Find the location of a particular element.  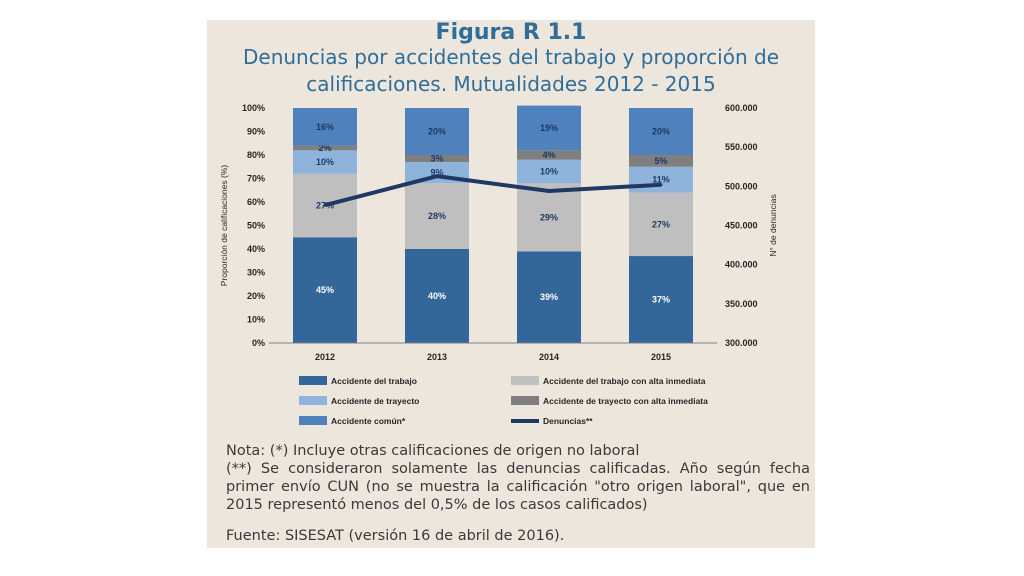

bar-segment-2-2012 is located at coordinates (325, 162).